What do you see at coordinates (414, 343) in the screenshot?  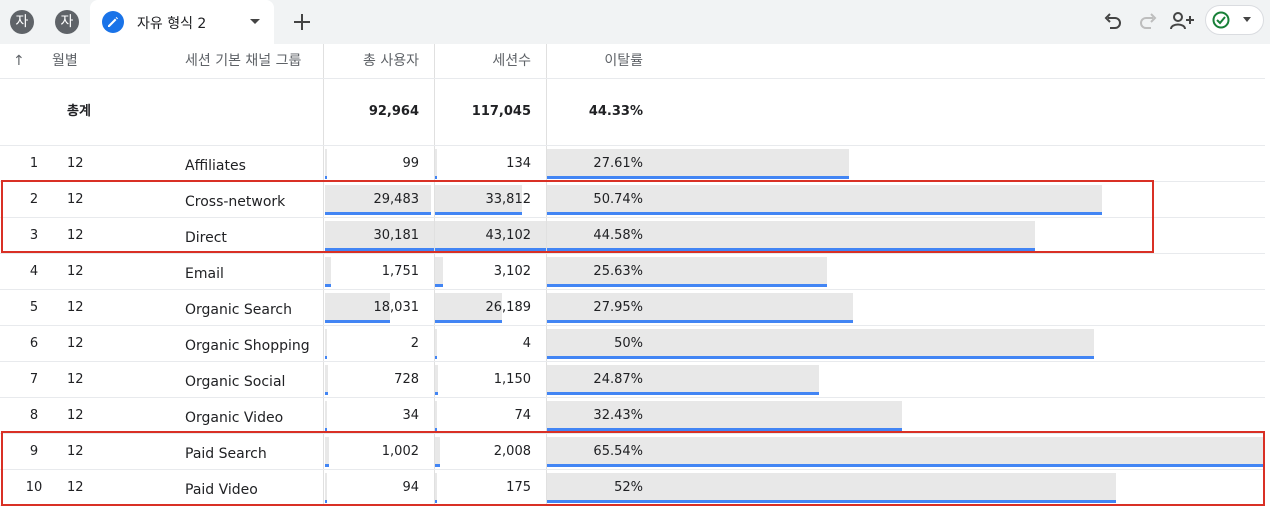 I see `row-users: 2` at bounding box center [414, 343].